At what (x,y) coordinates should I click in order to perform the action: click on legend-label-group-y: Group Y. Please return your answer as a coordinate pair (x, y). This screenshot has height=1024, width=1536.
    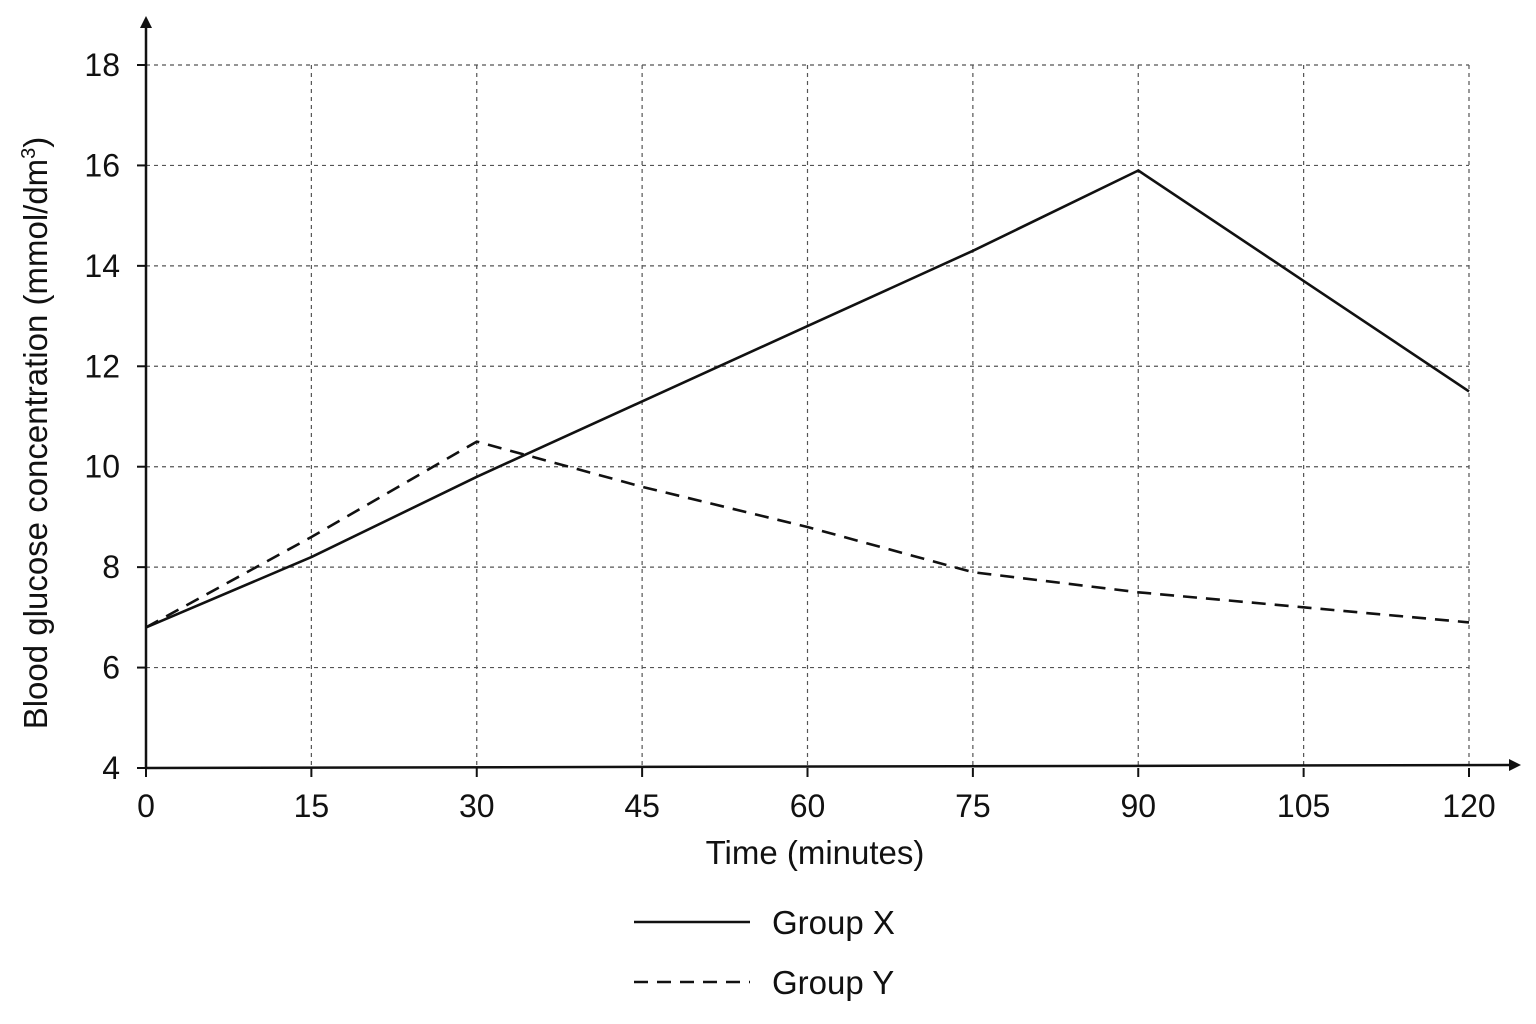
    Looking at the image, I should click on (833, 982).